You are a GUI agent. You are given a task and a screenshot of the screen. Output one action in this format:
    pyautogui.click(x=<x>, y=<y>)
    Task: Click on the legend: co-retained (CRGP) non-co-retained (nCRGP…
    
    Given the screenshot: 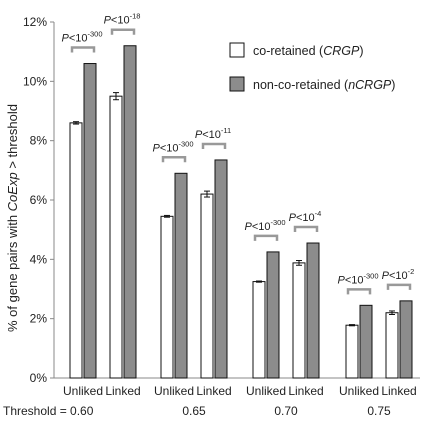 What is the action you would take?
    pyautogui.click(x=312, y=67)
    